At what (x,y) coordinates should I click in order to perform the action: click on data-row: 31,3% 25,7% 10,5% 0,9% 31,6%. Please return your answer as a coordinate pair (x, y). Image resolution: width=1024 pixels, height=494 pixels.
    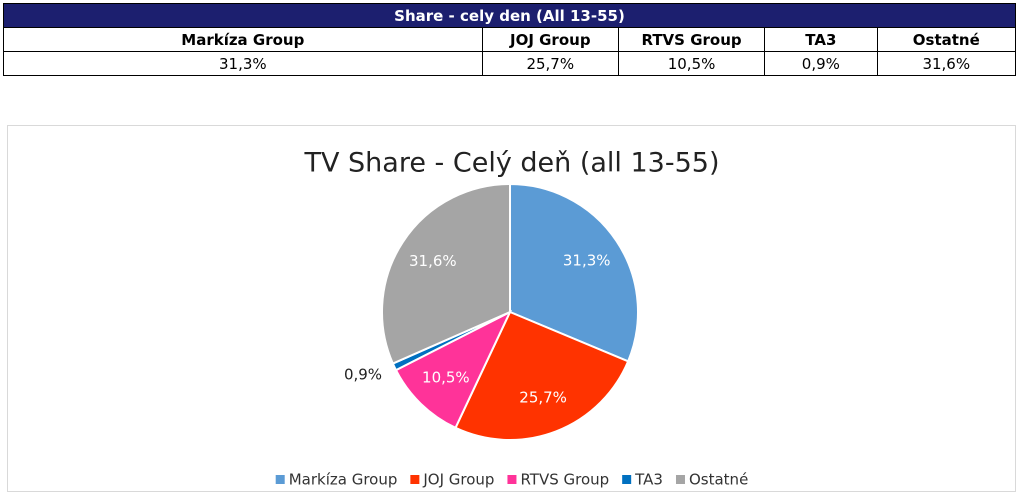
    Looking at the image, I should click on (510, 63).